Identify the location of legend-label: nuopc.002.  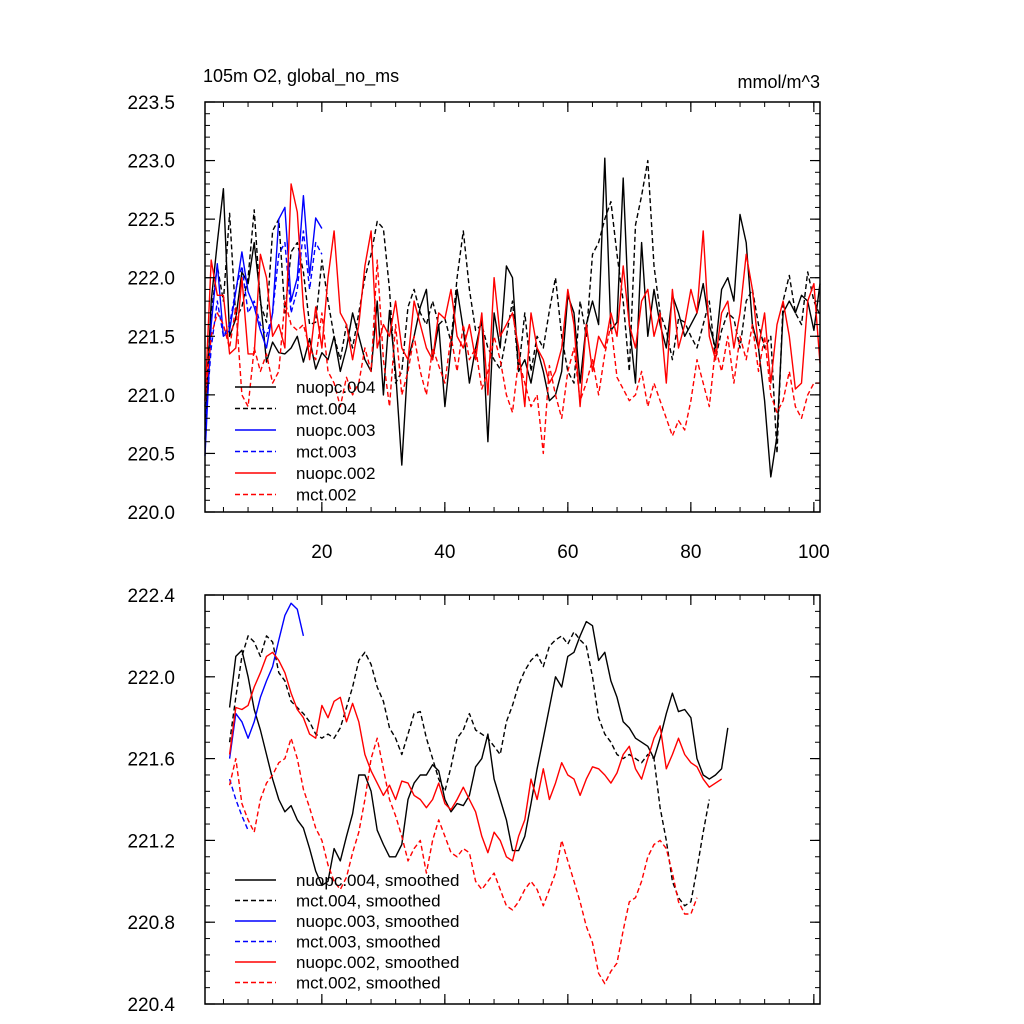
(335, 473).